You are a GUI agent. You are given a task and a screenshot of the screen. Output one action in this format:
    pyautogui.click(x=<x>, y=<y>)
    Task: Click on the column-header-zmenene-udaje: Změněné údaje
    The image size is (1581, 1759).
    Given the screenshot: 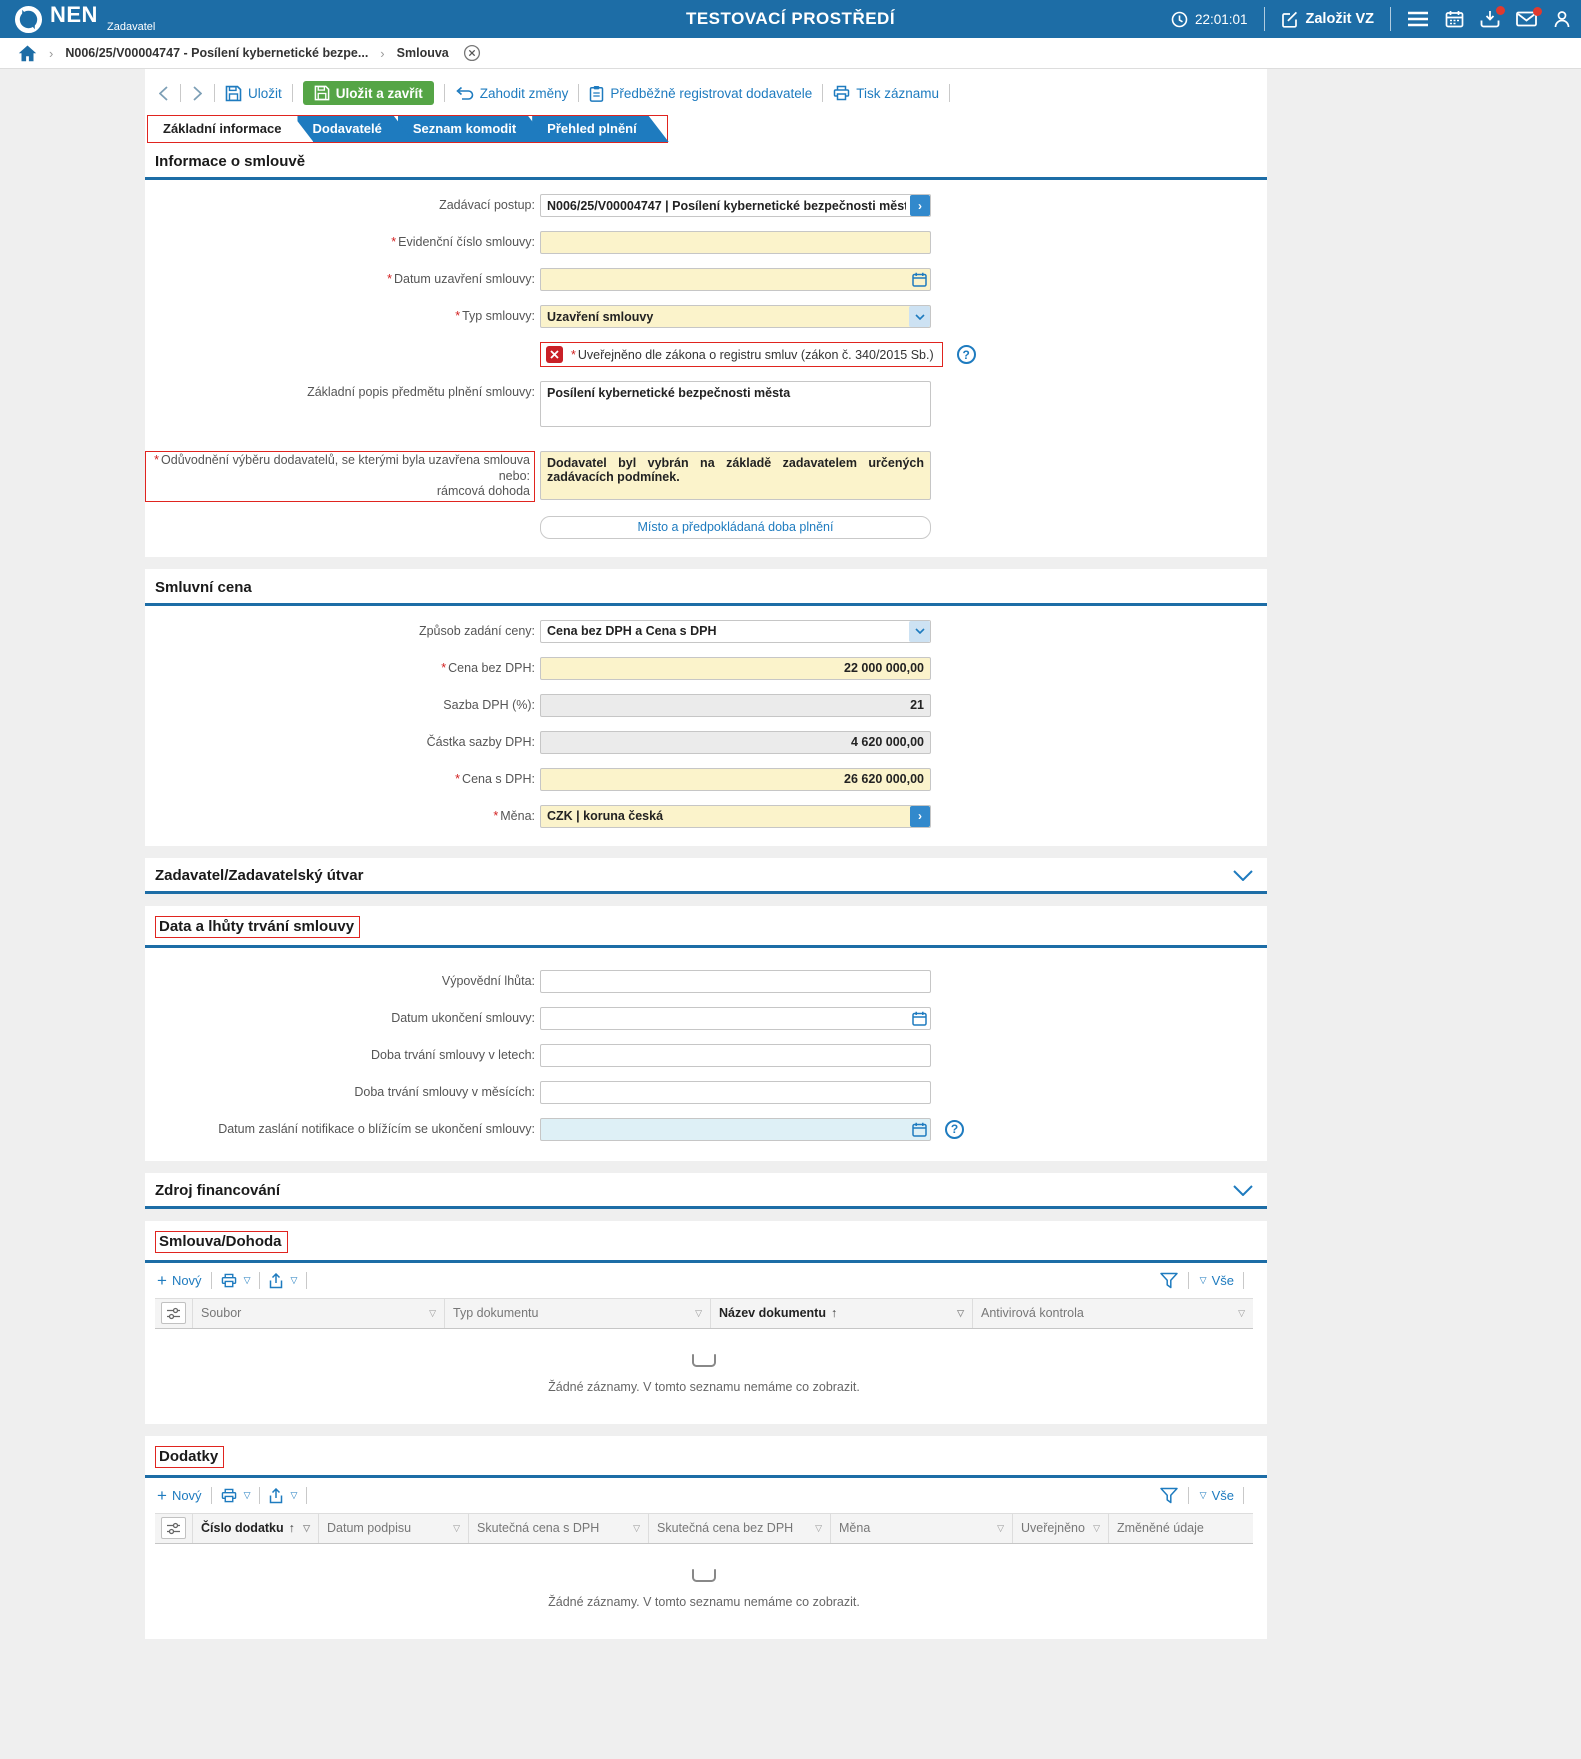 What is the action you would take?
    pyautogui.click(x=1181, y=1528)
    